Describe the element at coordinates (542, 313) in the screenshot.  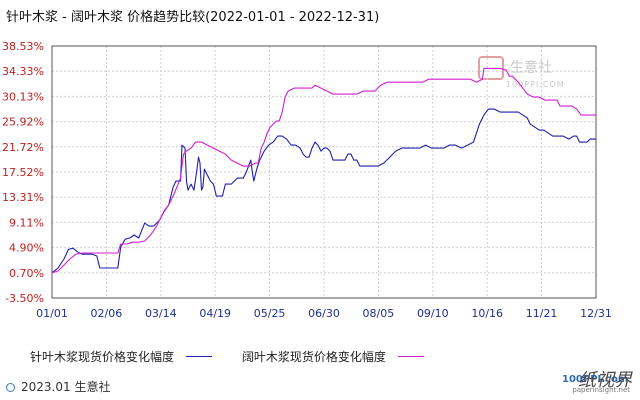
I see `x-tick-label: 11/21` at that location.